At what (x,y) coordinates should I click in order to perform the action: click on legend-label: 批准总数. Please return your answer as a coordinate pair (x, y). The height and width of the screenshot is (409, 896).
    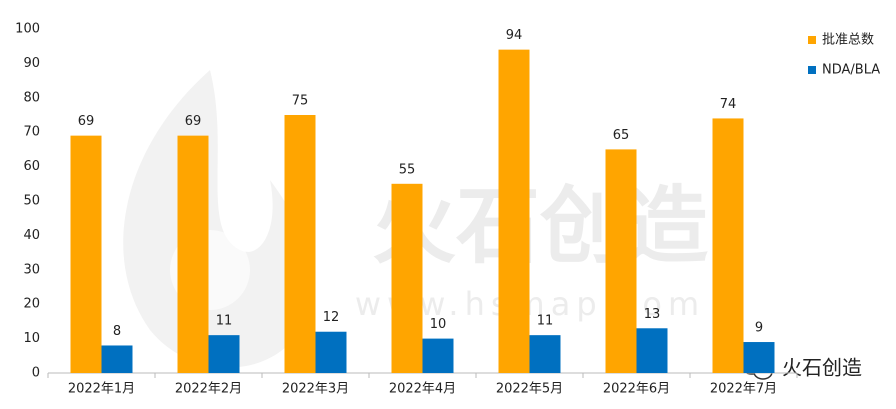
    Looking at the image, I should click on (848, 40).